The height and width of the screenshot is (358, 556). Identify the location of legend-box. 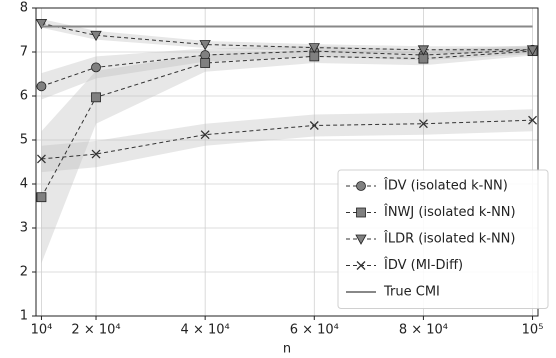
(443, 239).